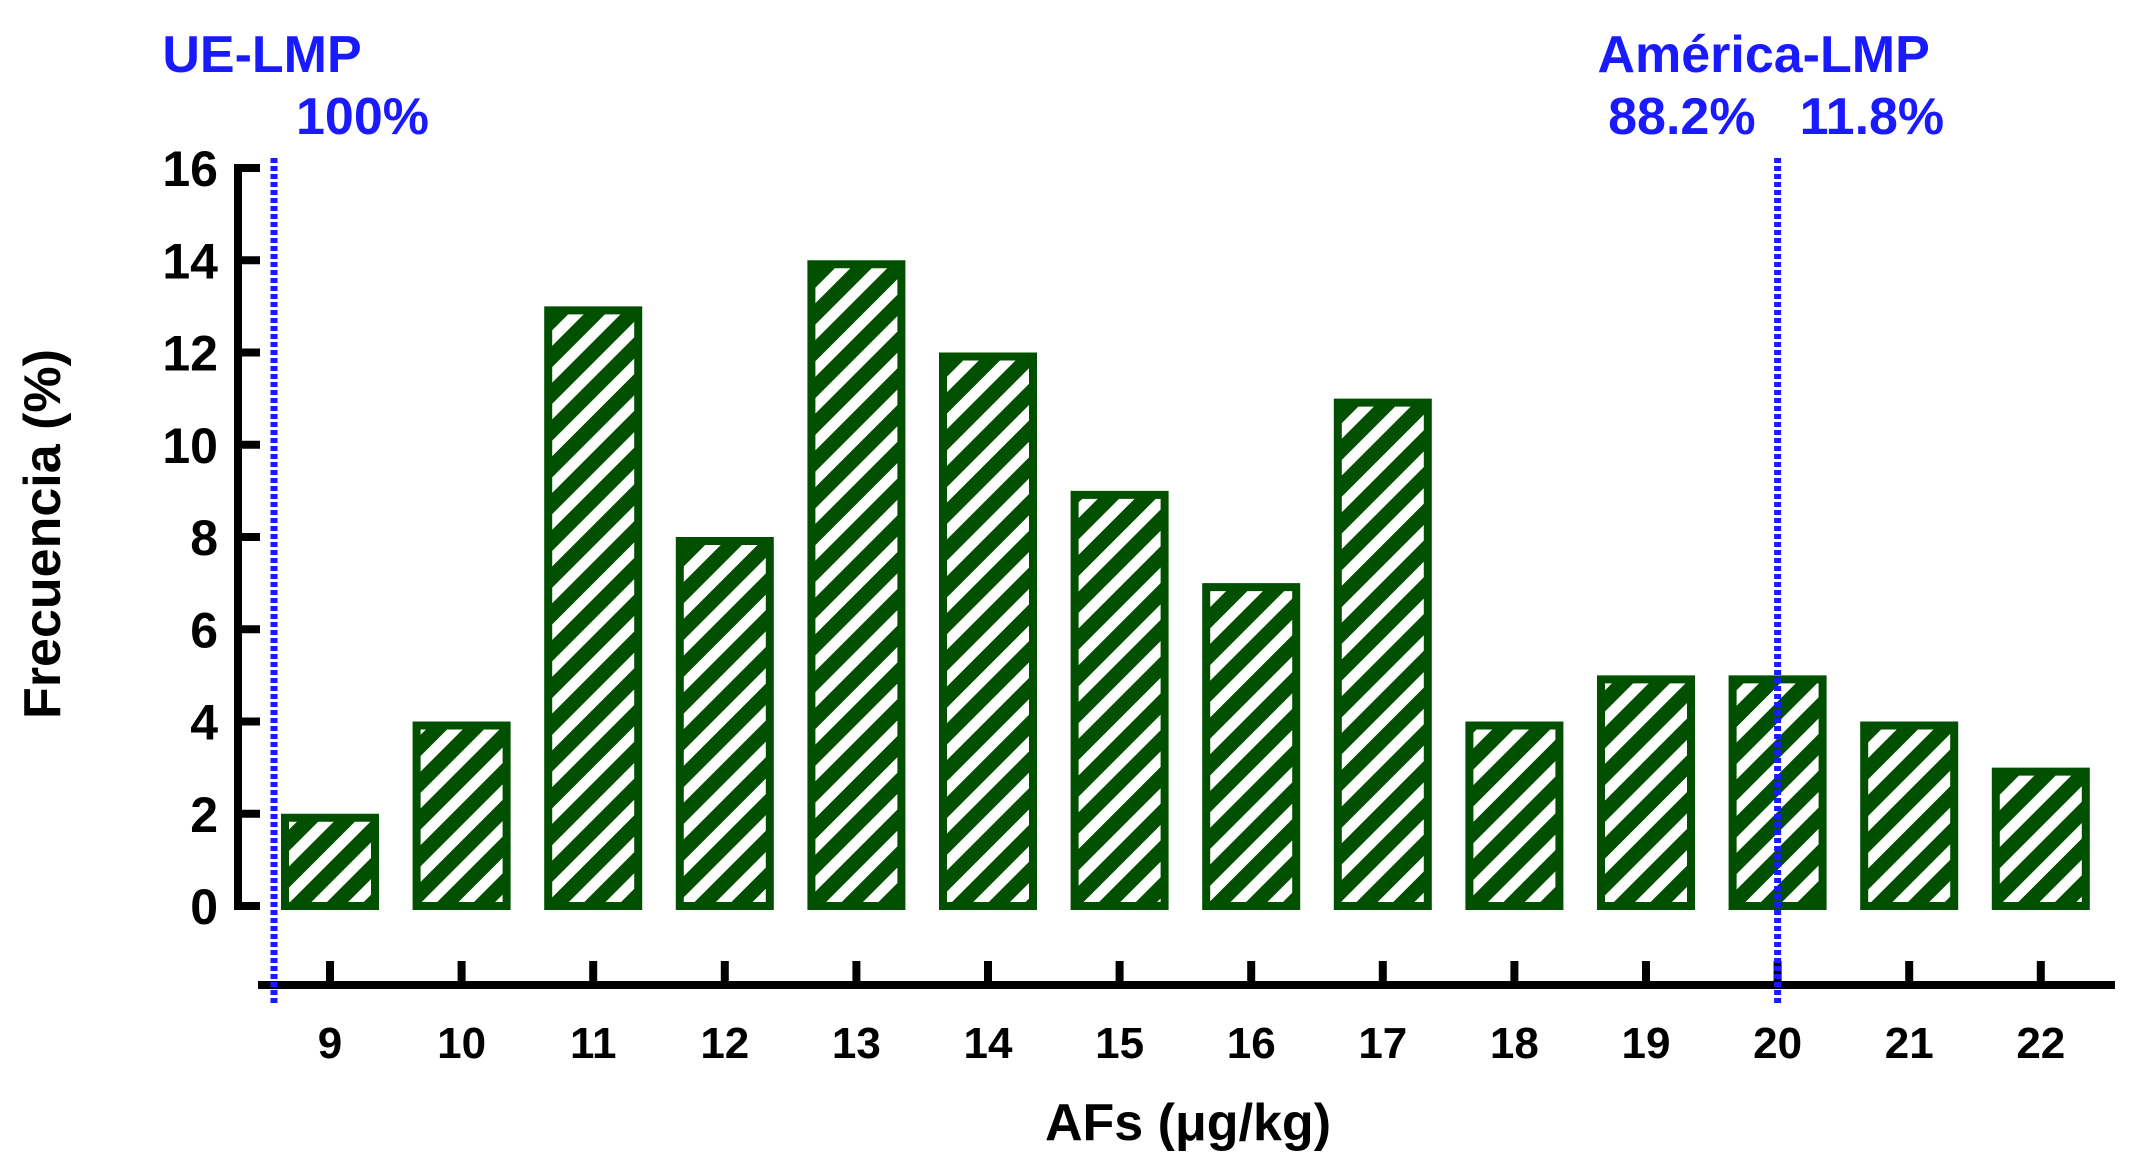 The height and width of the screenshot is (1167, 2139). I want to click on reference-right-value: 100%, so click(362, 117).